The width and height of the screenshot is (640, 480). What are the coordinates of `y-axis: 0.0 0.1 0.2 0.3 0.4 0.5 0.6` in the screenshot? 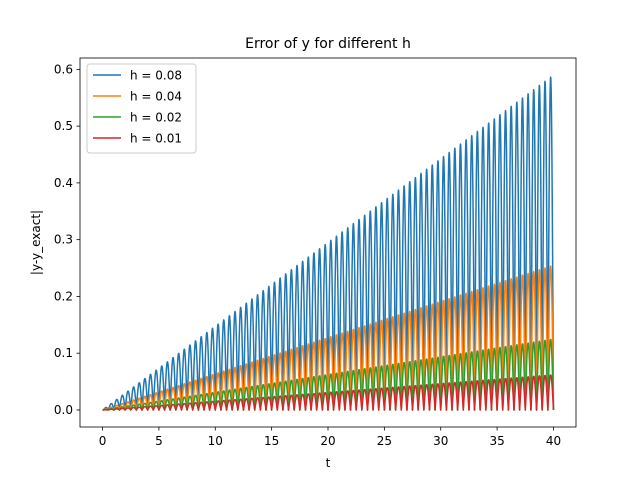 It's located at (67, 239).